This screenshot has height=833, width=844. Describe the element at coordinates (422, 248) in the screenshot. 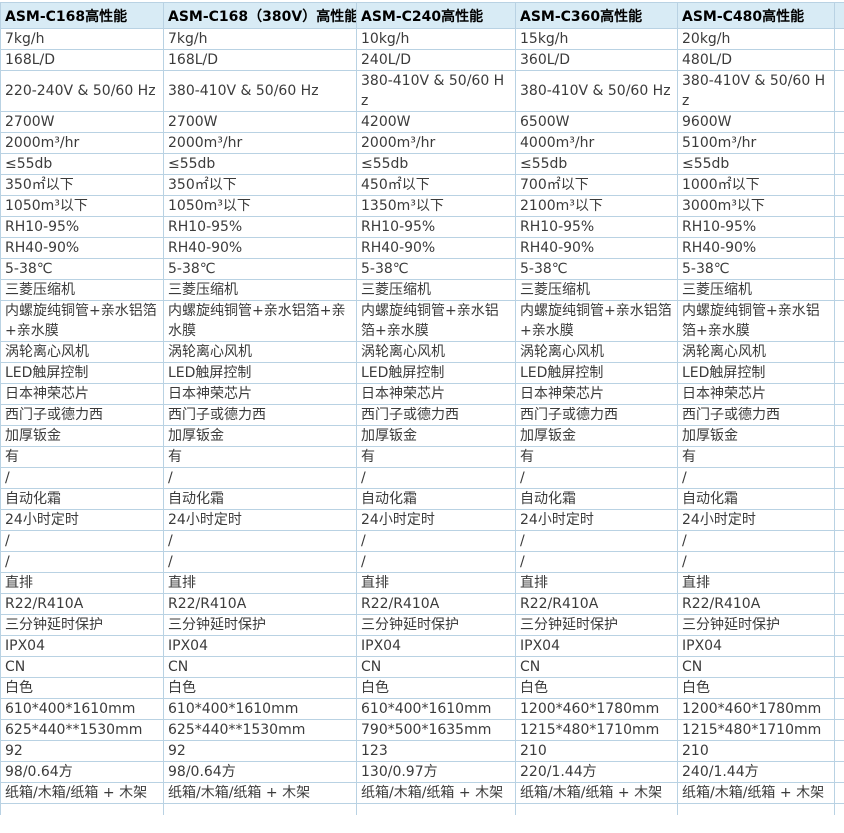

I see `table-row: RH40-90% RH40-90% RH40-90% RH40-90% RH40-90%` at that location.